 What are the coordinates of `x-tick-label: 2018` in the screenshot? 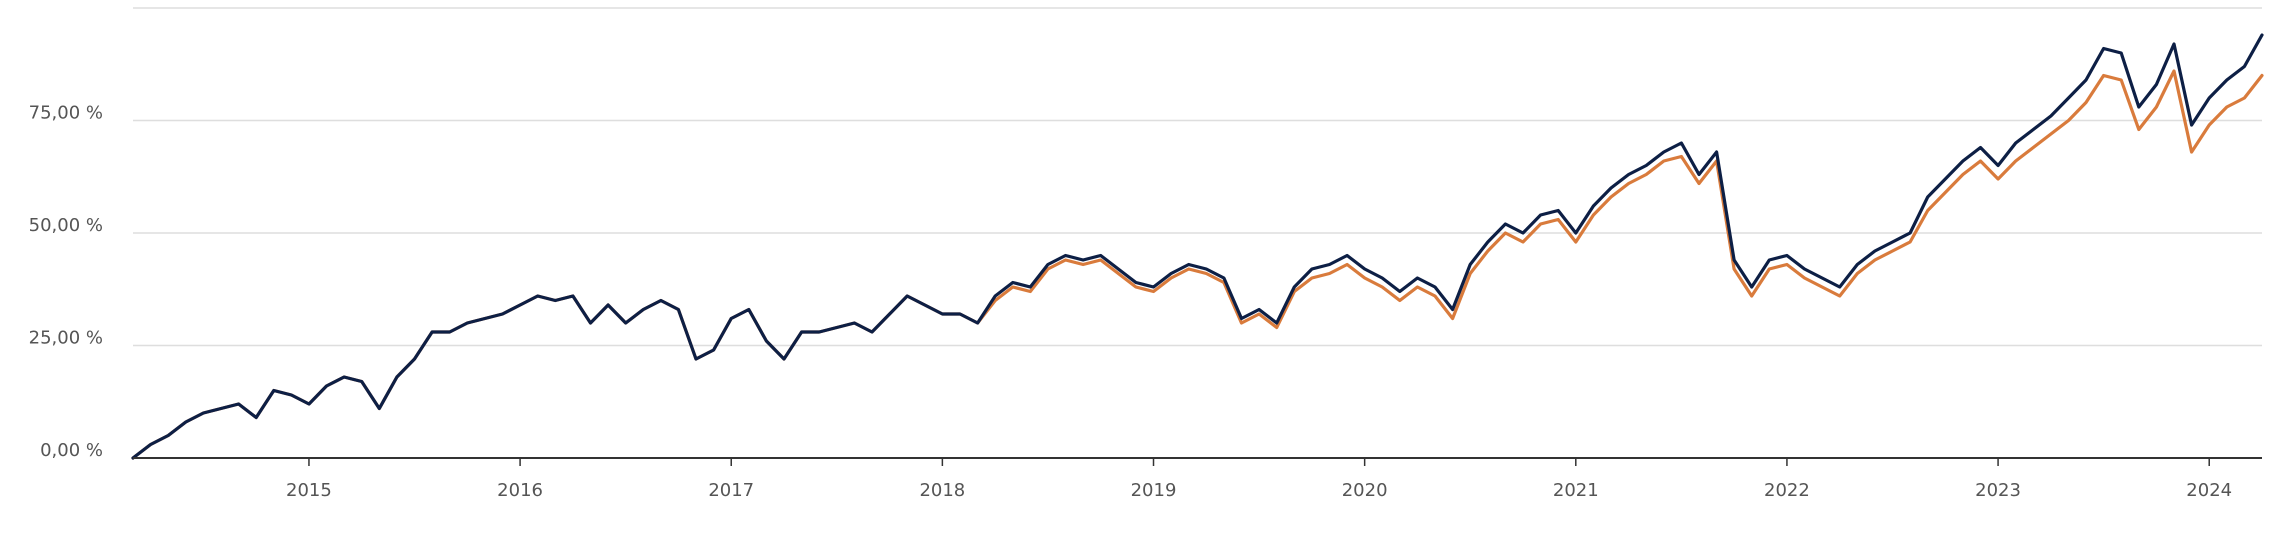 It's located at (942, 490).